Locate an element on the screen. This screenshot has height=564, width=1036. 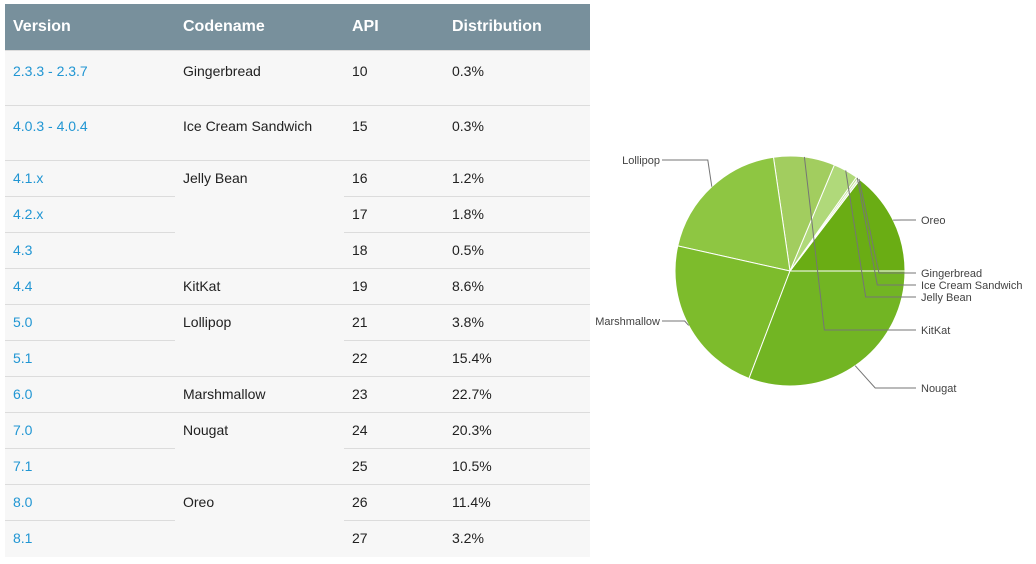
version-link: 4.0.3 - 4.0.4 is located at coordinates (90, 133).